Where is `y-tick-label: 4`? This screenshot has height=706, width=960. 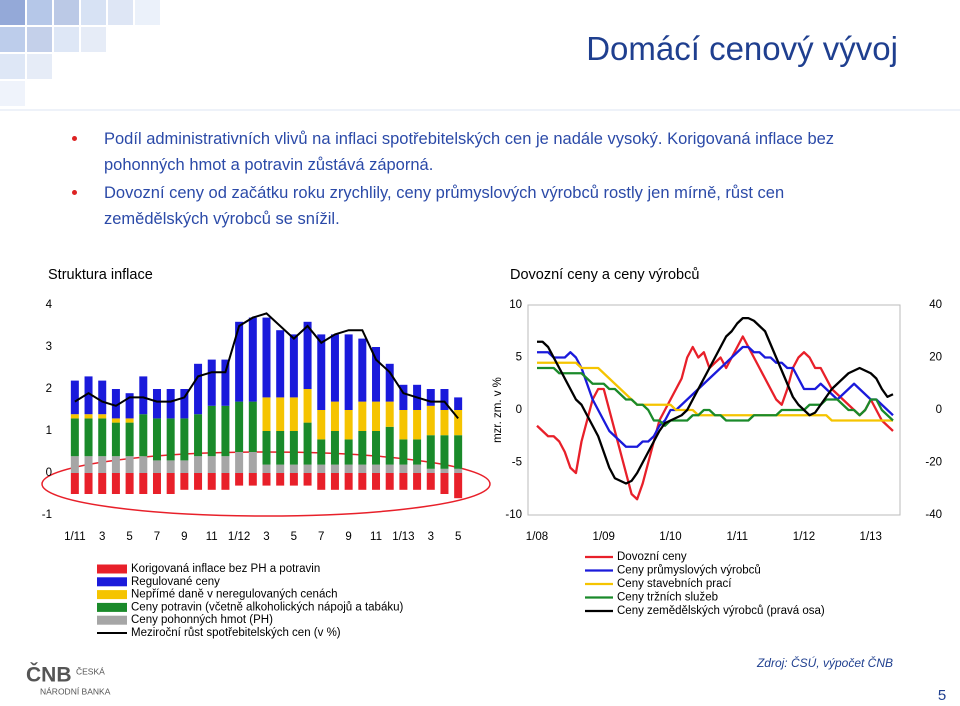 y-tick-label: 4 is located at coordinates (49, 305).